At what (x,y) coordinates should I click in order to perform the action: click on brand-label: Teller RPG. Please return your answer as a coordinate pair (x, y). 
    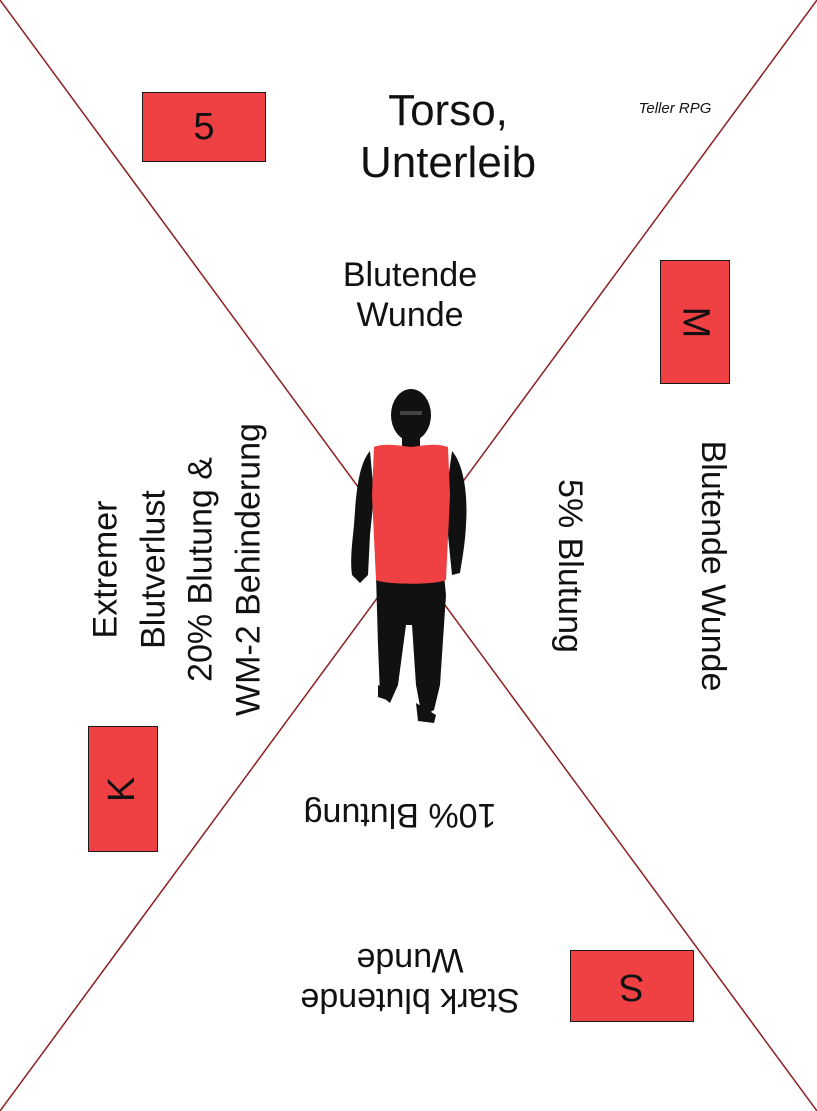
    Looking at the image, I should click on (675, 108).